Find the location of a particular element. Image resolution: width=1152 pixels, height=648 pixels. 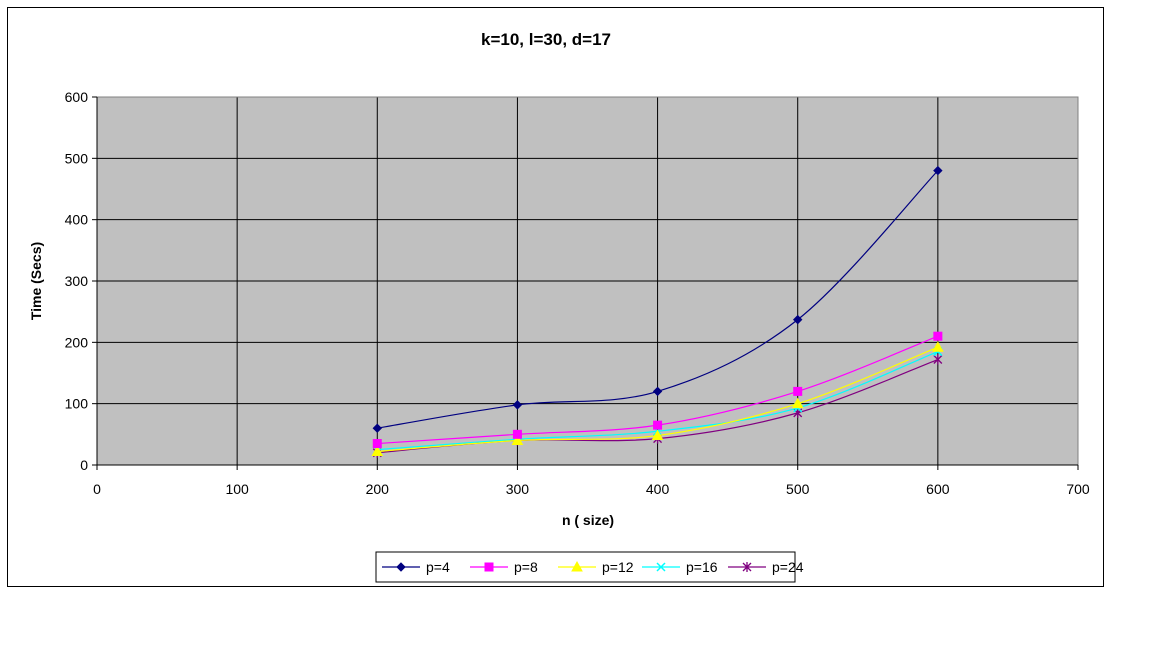

y-tick-label: 600 is located at coordinates (77, 97).